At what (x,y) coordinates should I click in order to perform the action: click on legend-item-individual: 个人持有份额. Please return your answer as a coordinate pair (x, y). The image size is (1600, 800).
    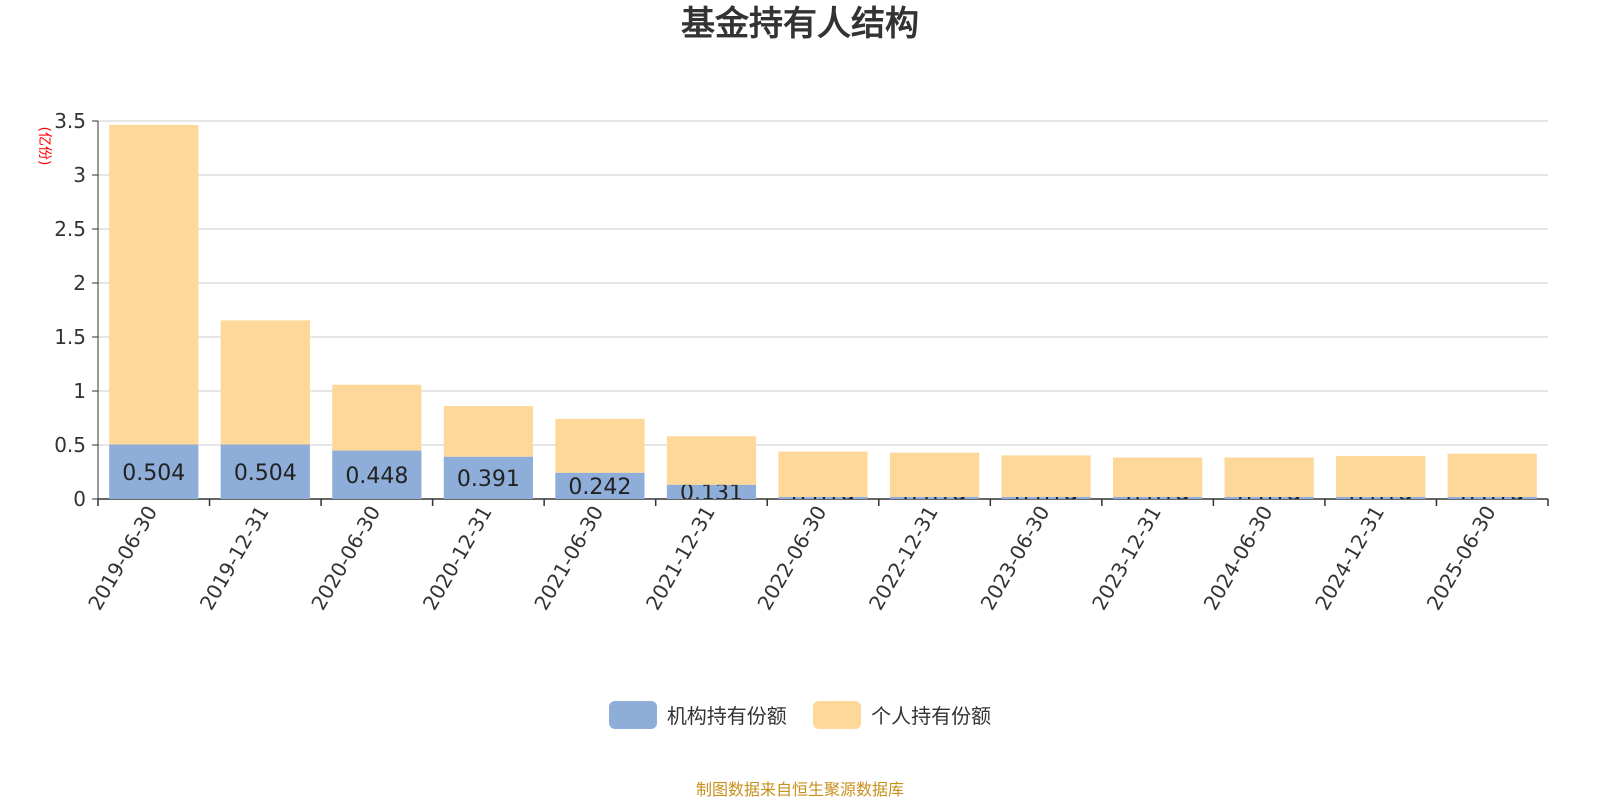
    Looking at the image, I should click on (902, 714).